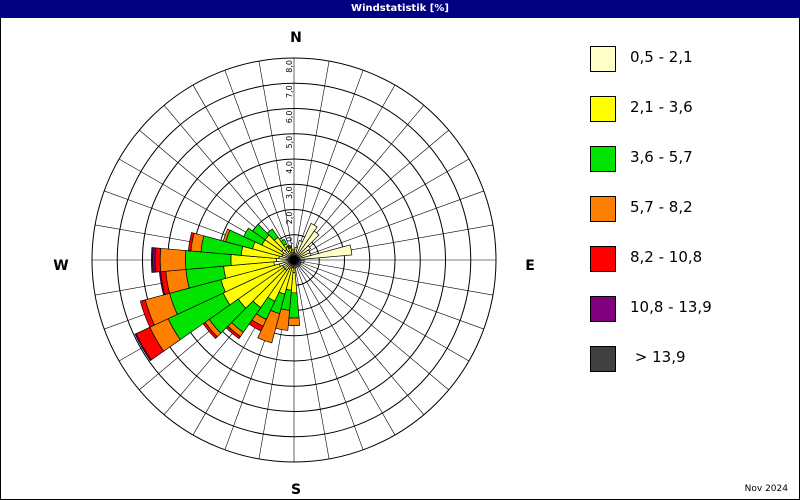 The height and width of the screenshot is (500, 800). I want to click on wind-bars, so click(243, 292).